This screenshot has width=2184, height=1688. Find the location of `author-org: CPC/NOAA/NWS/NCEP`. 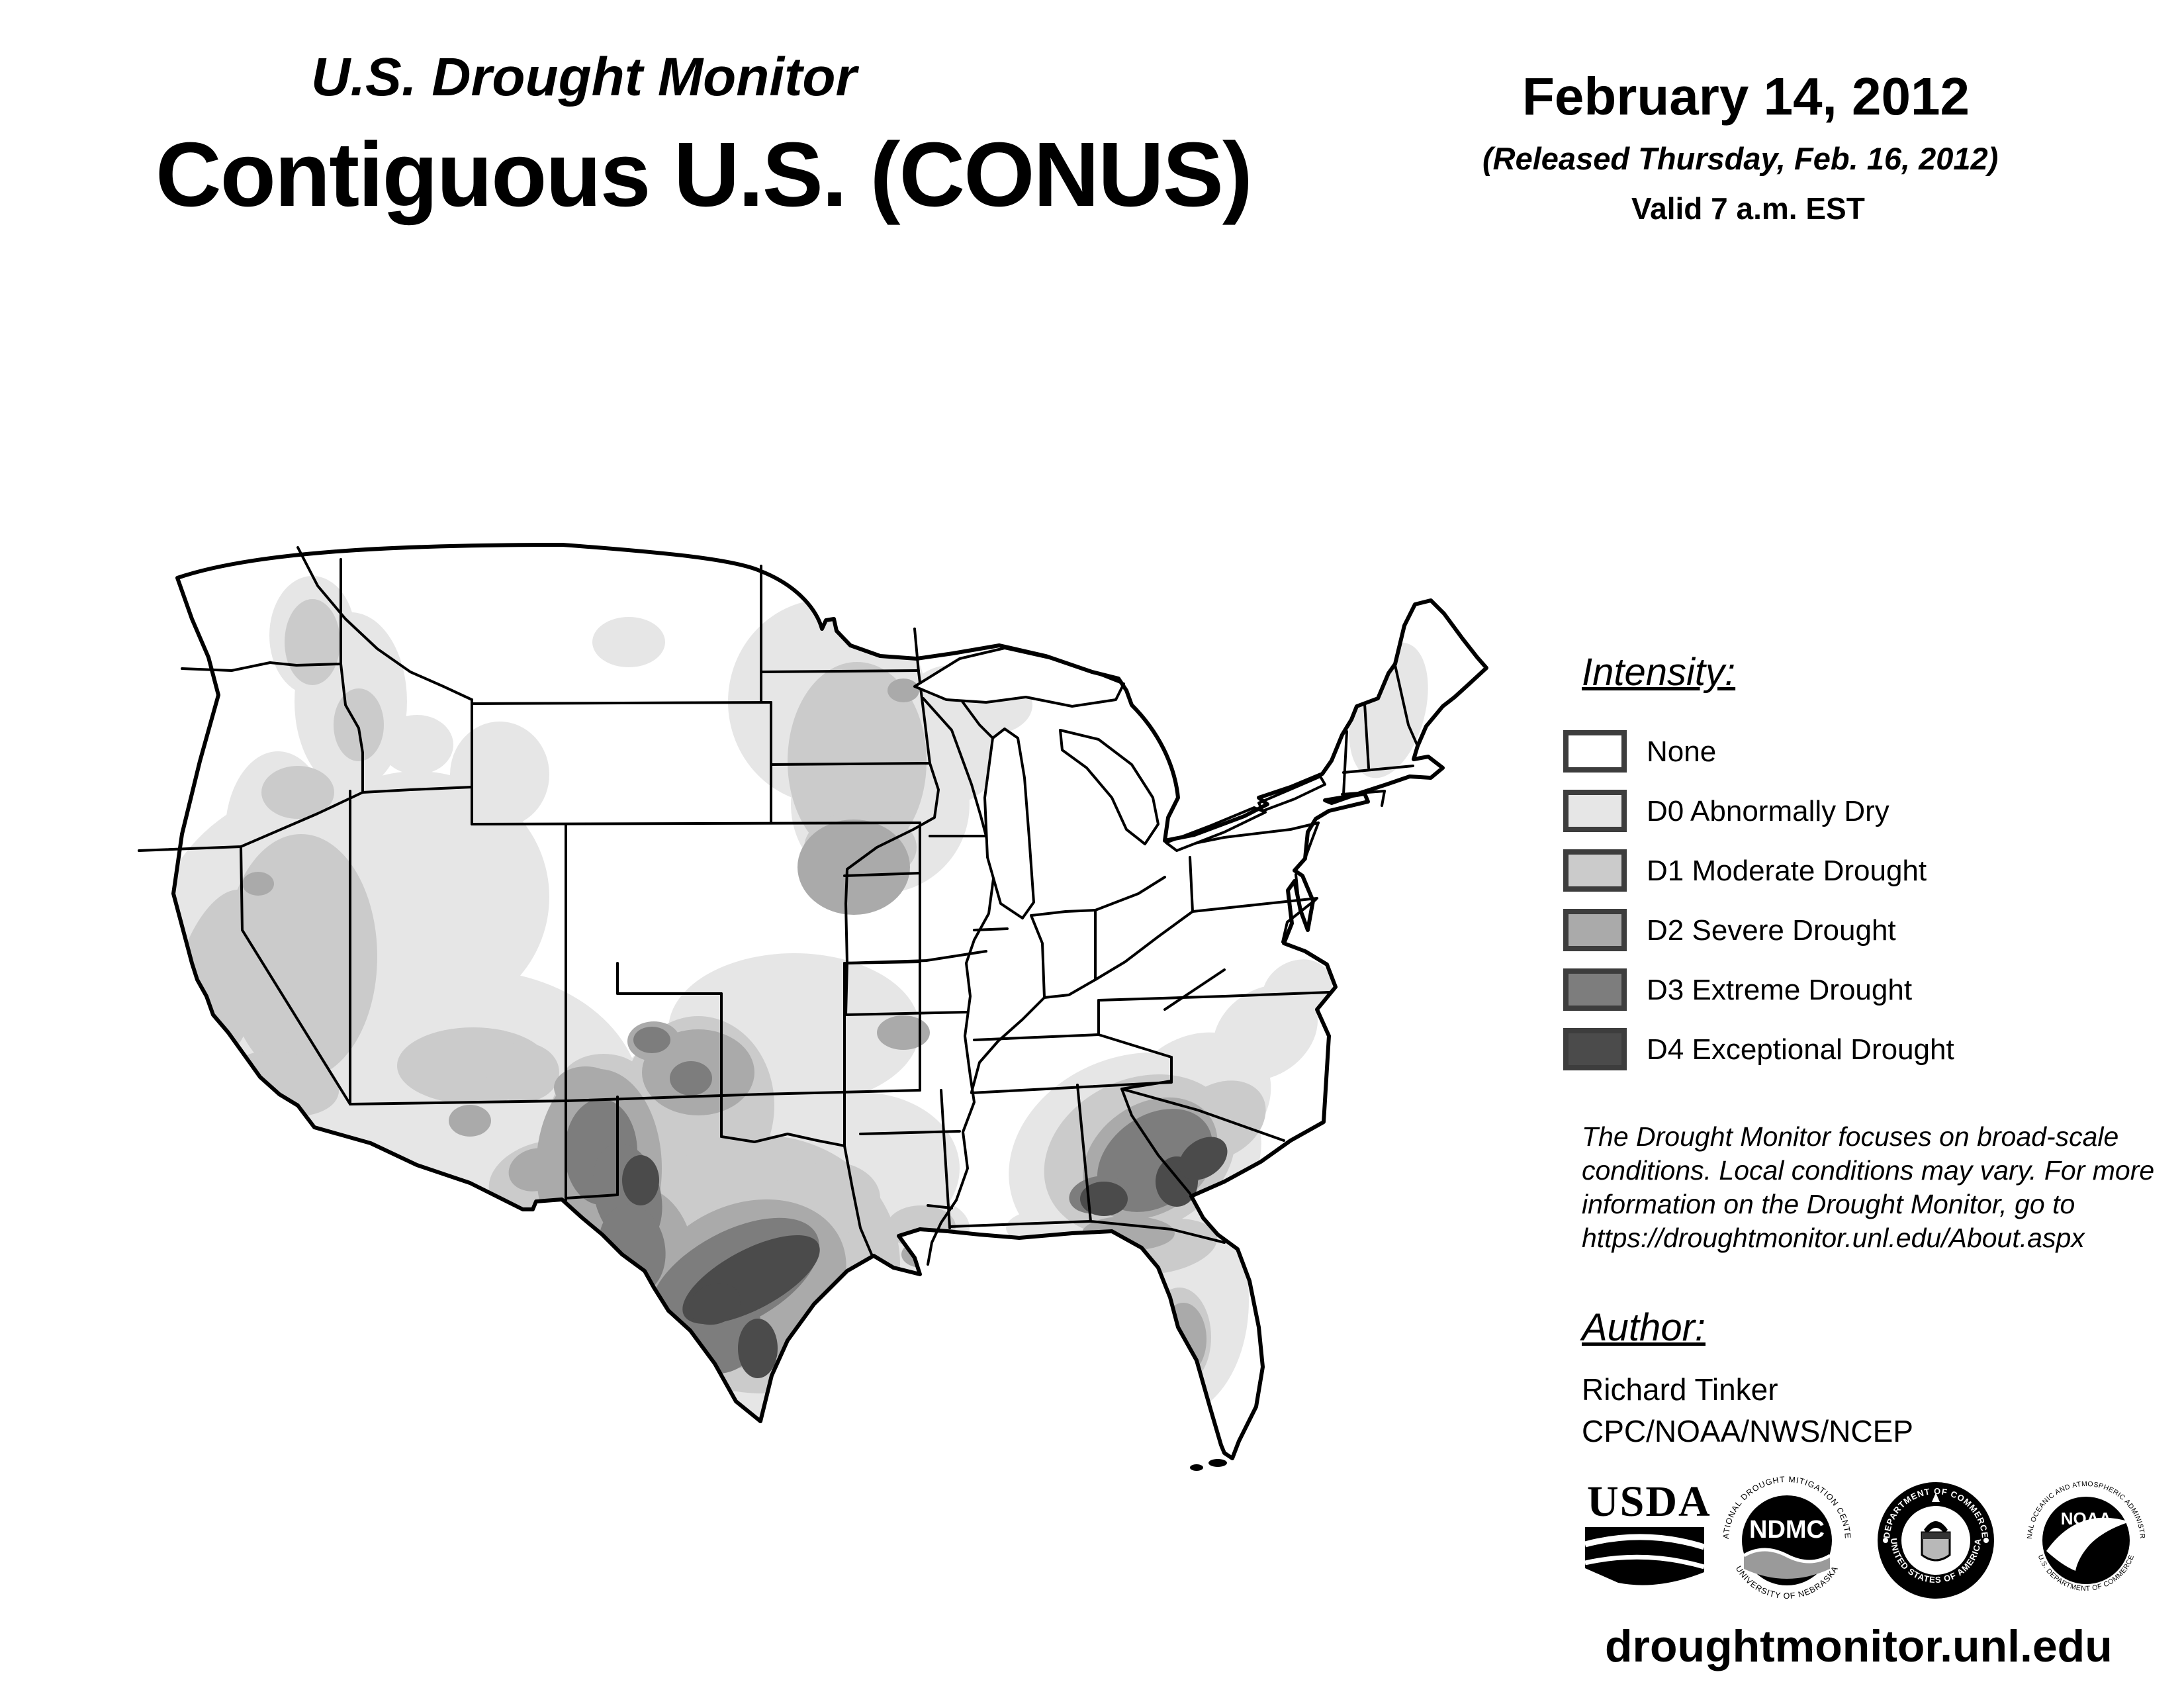

author-org: CPC/NOAA/NWS/NCEP is located at coordinates (1747, 1431).